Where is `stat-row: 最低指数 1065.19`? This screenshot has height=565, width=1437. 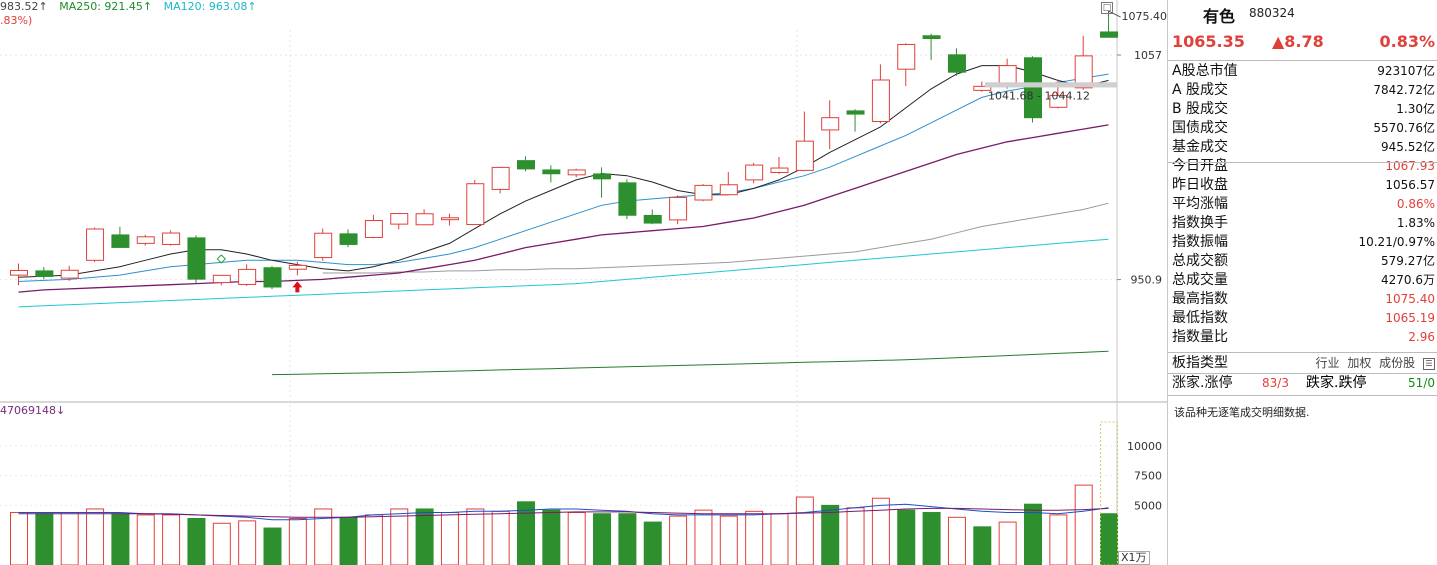 stat-row: 最低指数 1065.19 is located at coordinates (1302, 318).